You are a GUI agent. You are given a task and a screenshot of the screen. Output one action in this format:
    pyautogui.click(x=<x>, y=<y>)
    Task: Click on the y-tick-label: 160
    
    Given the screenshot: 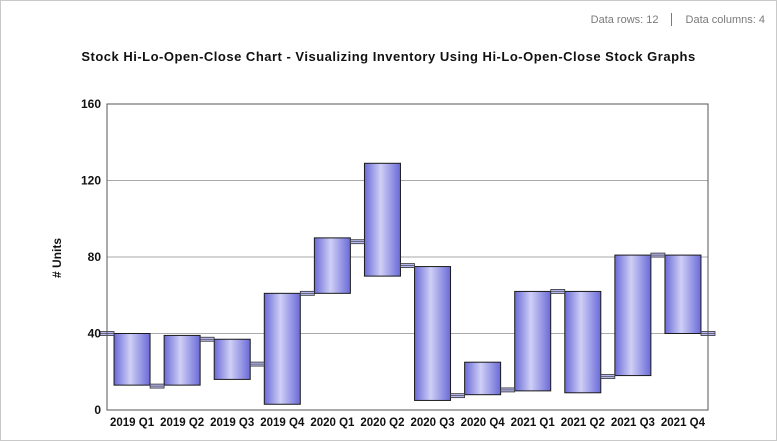 What is the action you would take?
    pyautogui.click(x=91, y=104)
    